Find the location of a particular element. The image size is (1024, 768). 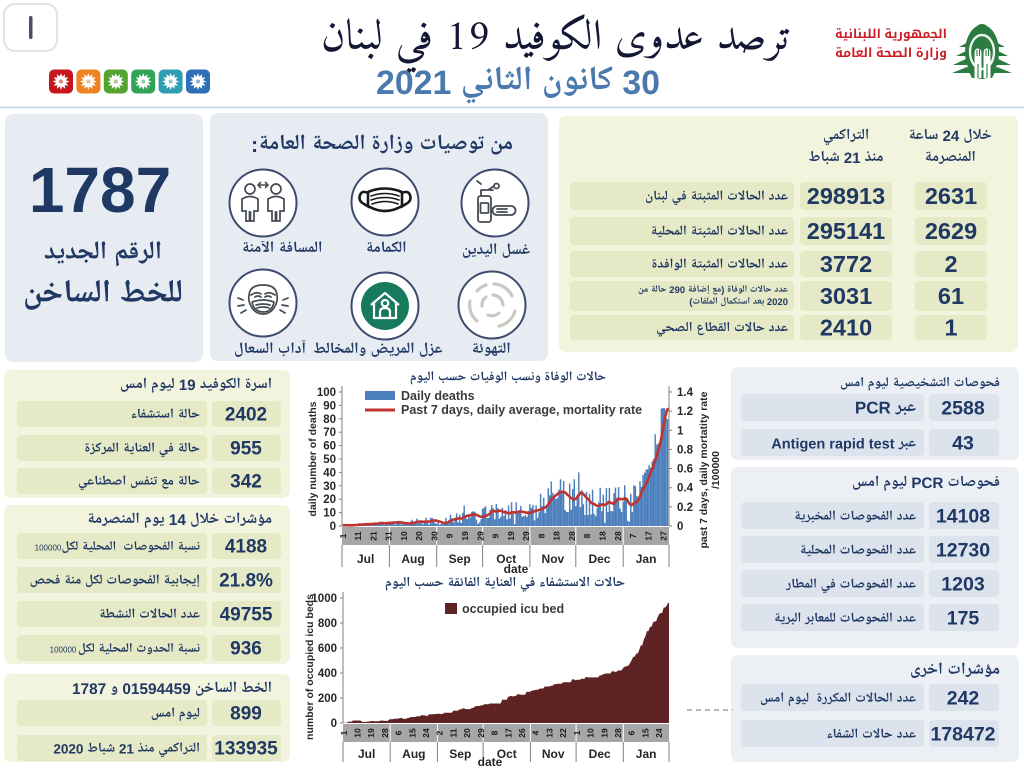

svg-text: 27 is located at coordinates (664, 536).